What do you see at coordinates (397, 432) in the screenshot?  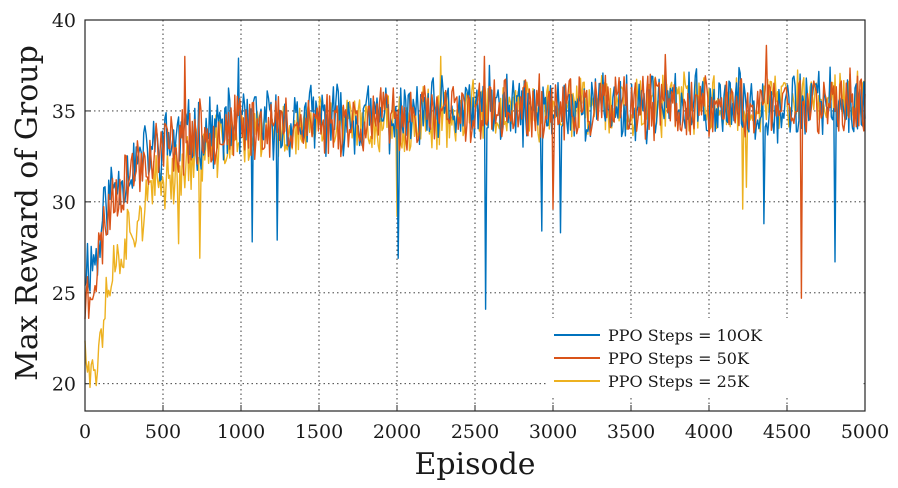 I see `x-tick-label: 2000` at bounding box center [397, 432].